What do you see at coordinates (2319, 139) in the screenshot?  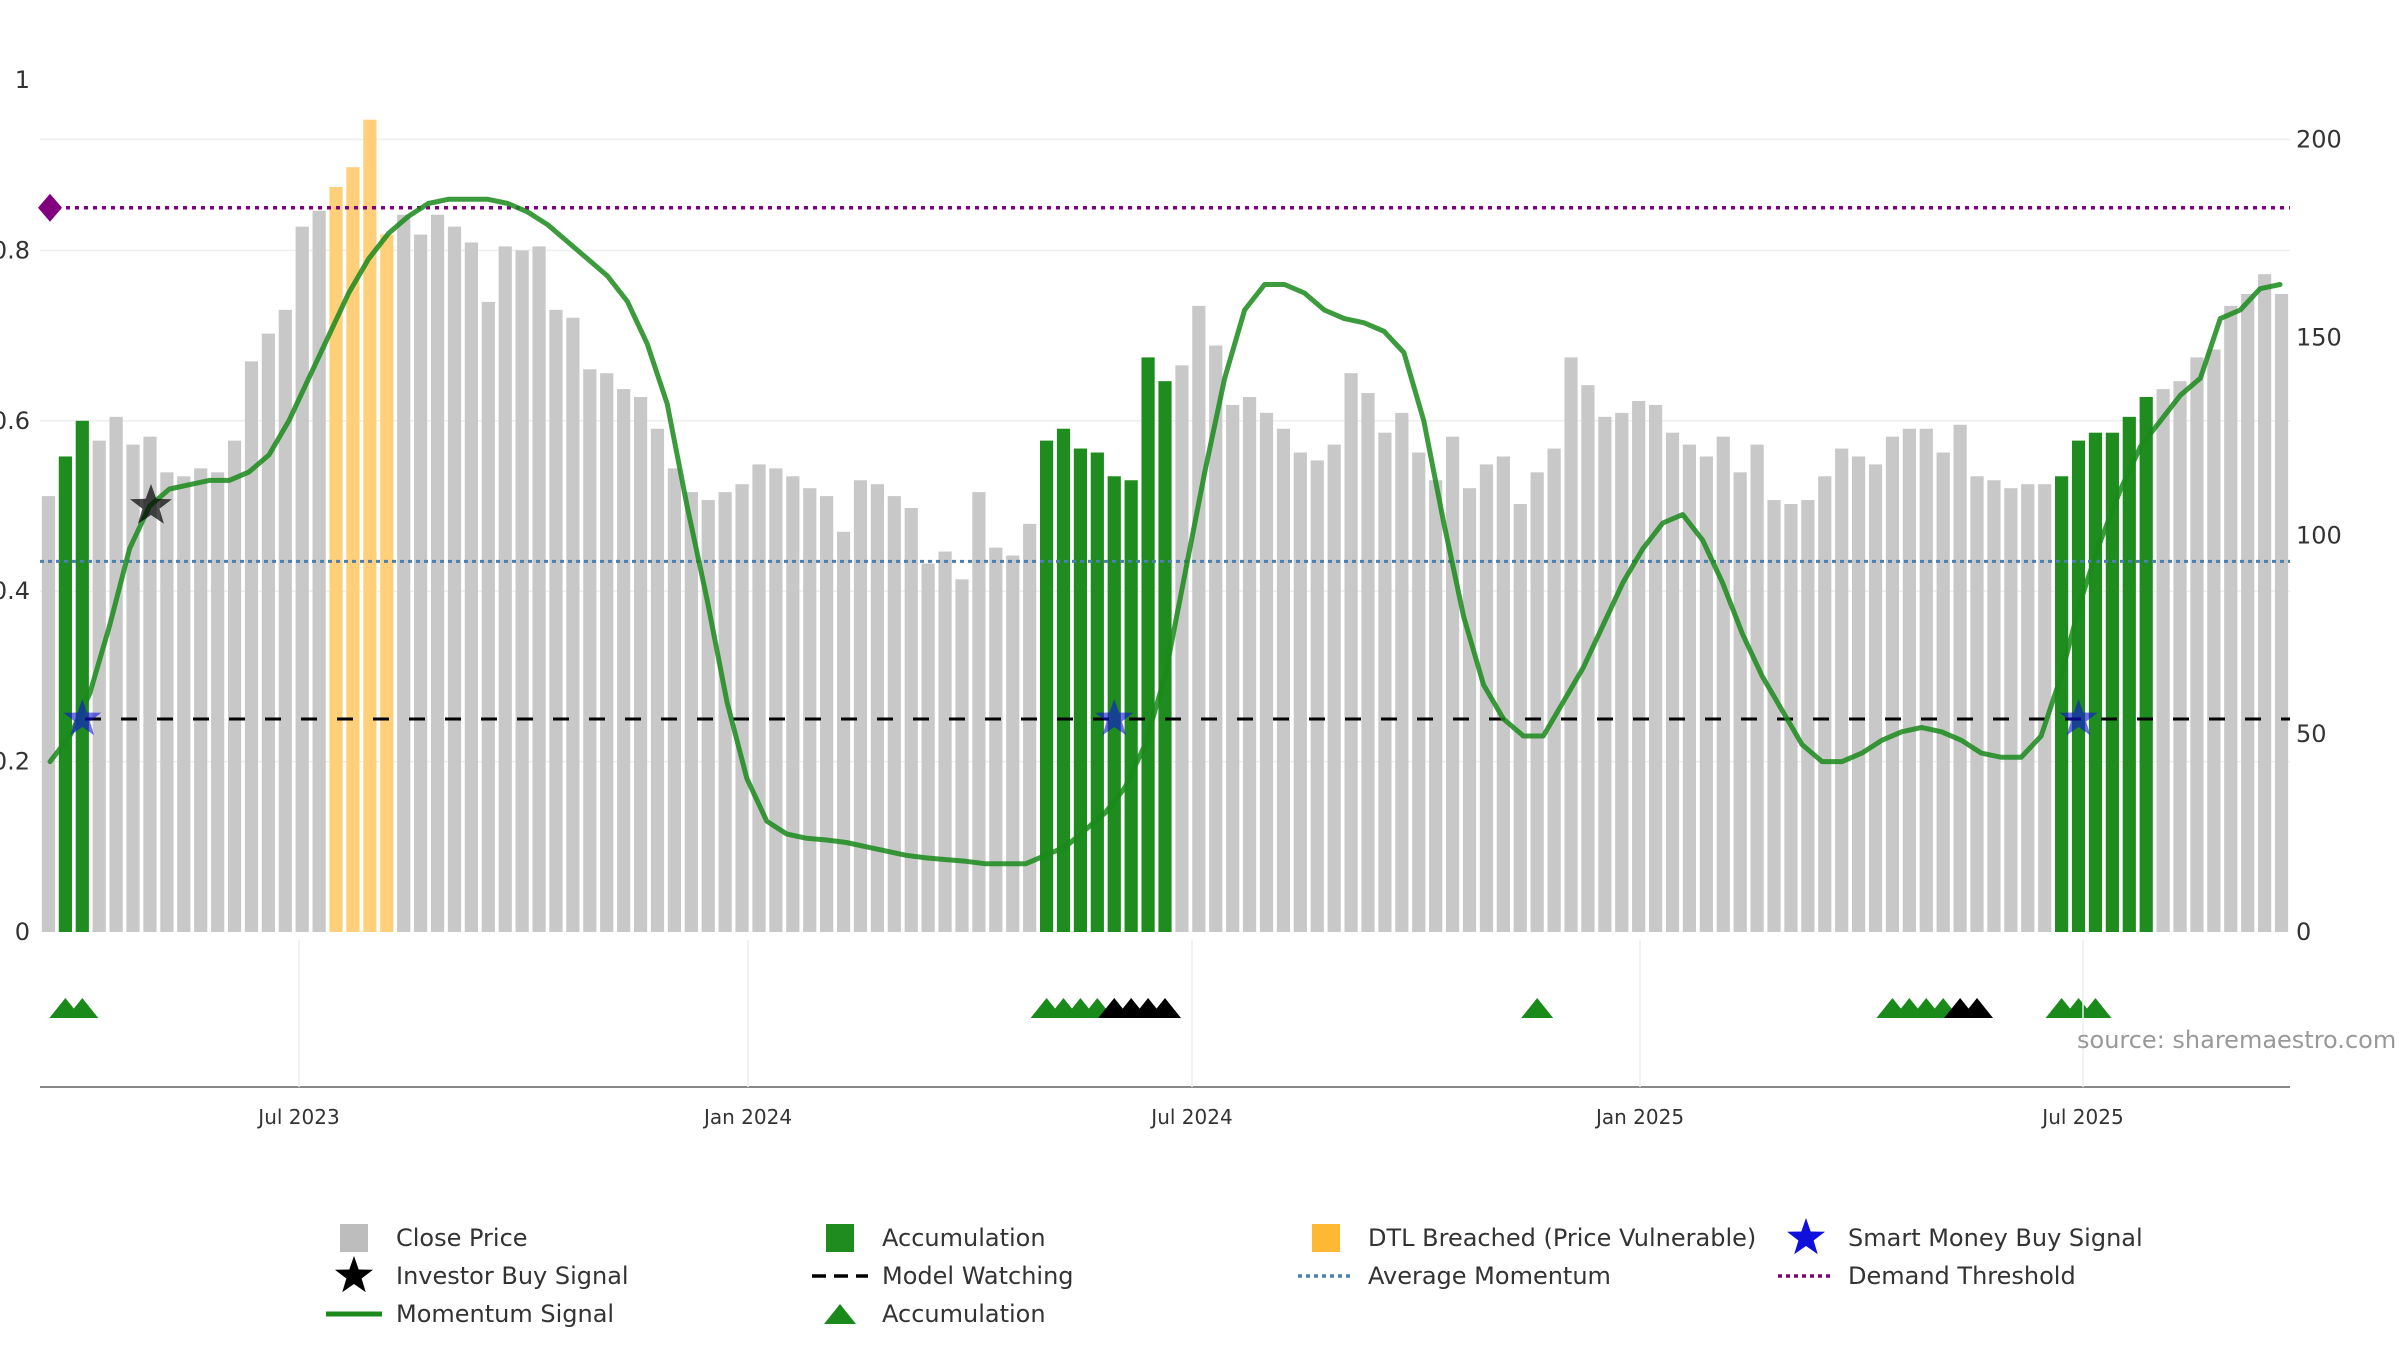 I see `right-tick-label: 200` at bounding box center [2319, 139].